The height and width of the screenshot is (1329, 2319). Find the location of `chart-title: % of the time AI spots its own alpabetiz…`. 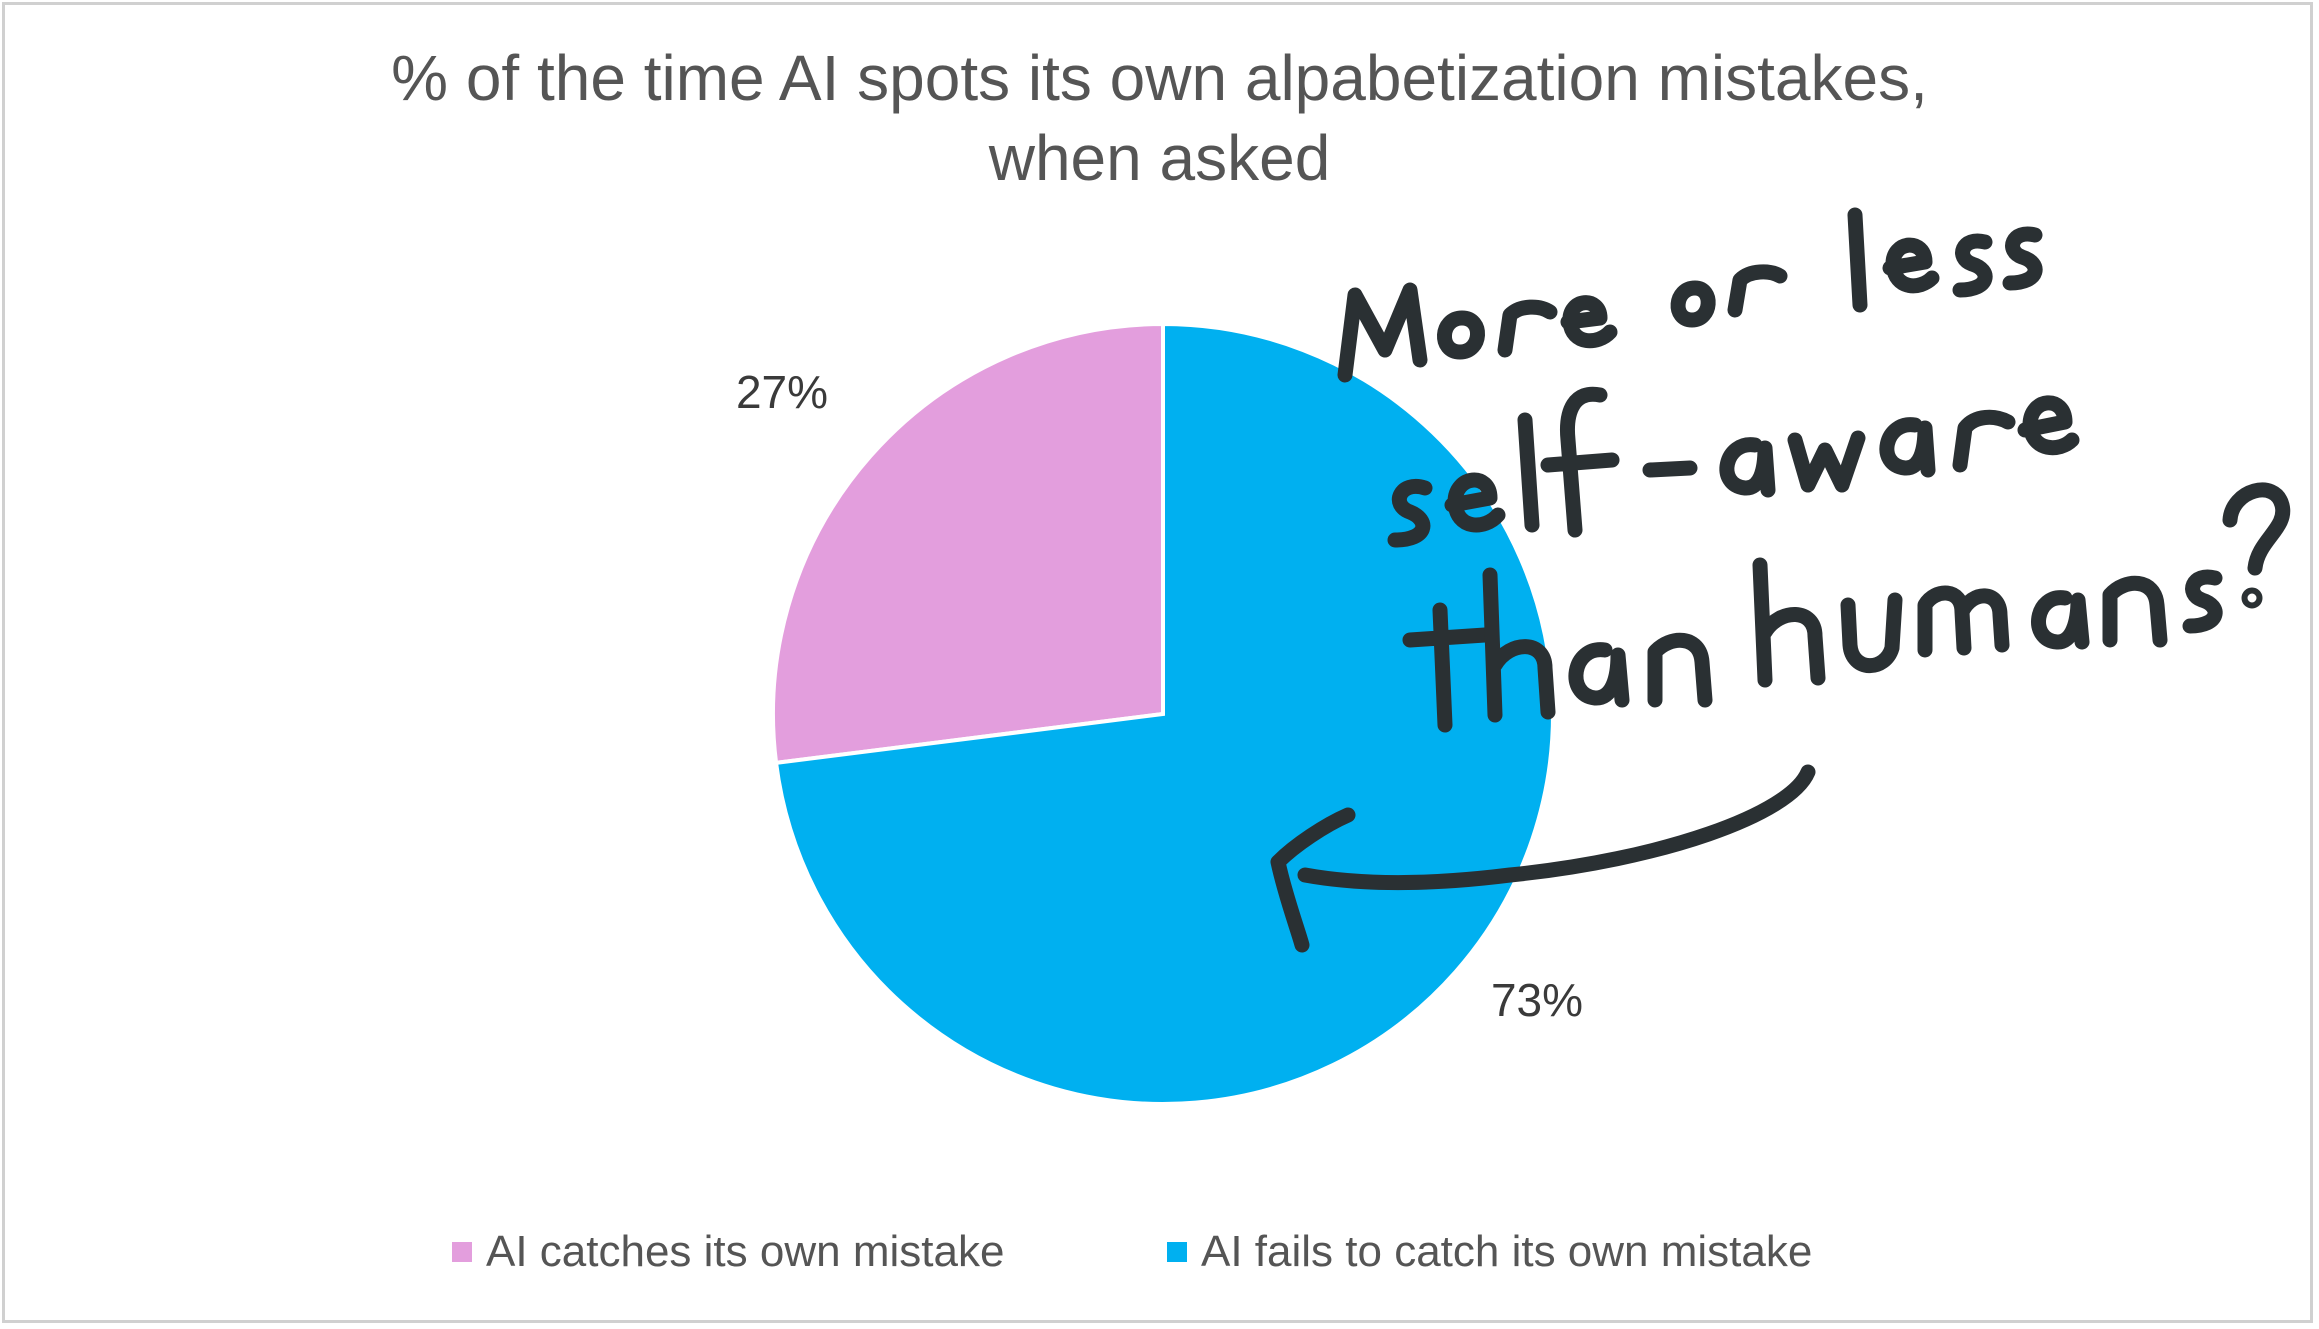

chart-title: % of the time AI spots its own alpabetiz… is located at coordinates (1159, 118).